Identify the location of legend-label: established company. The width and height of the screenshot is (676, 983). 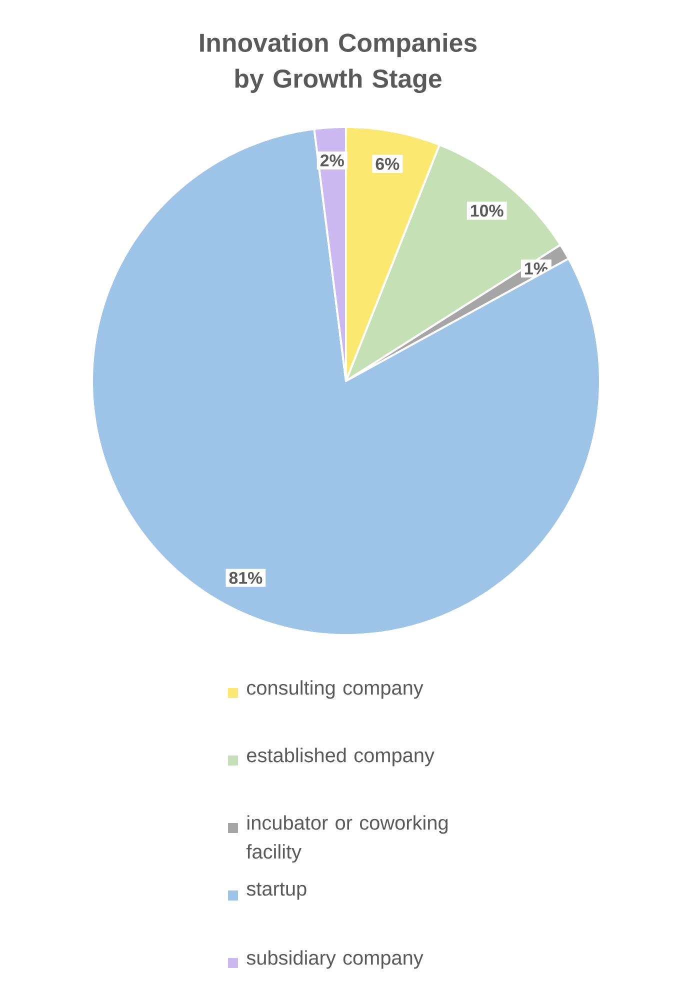
(340, 757).